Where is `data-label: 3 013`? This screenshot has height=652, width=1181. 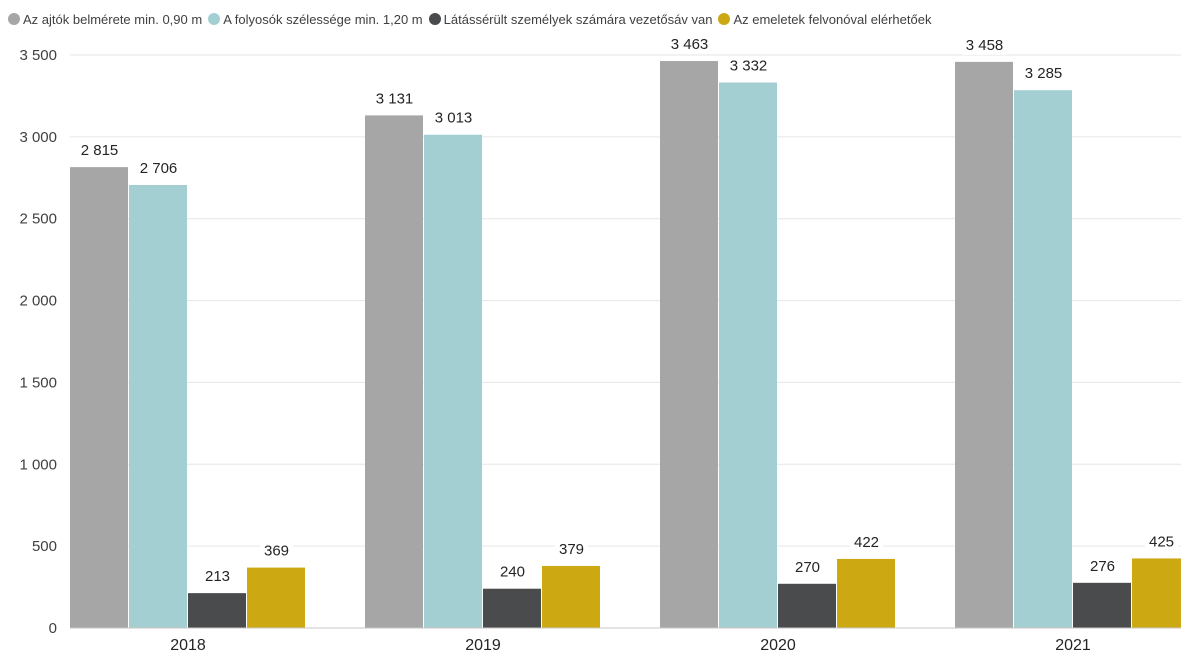 data-label: 3 013 is located at coordinates (454, 118).